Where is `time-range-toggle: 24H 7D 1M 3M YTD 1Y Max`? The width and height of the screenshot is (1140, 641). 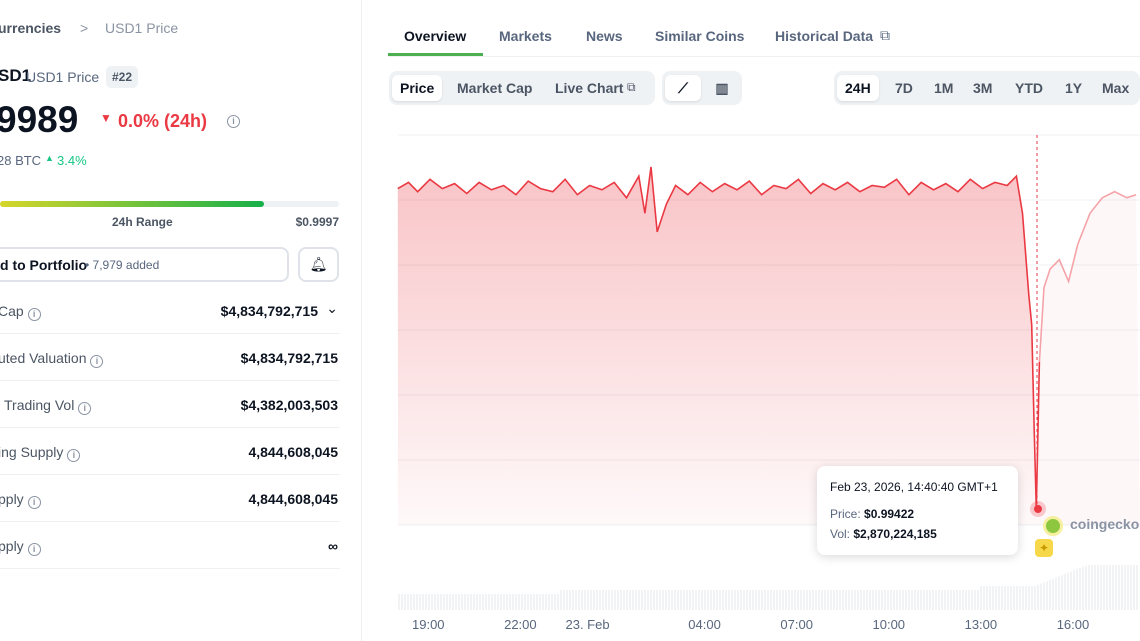 time-range-toggle: 24H 7D 1M 3M YTD 1Y Max is located at coordinates (987, 88).